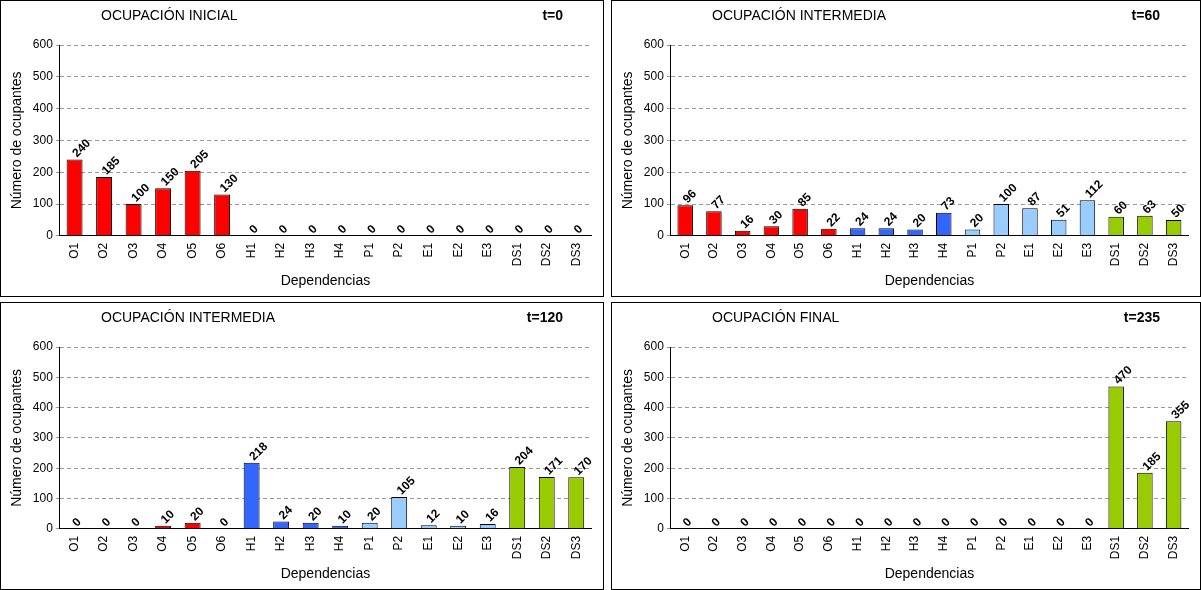  I want to click on x-tick-label: O4, so click(162, 250).